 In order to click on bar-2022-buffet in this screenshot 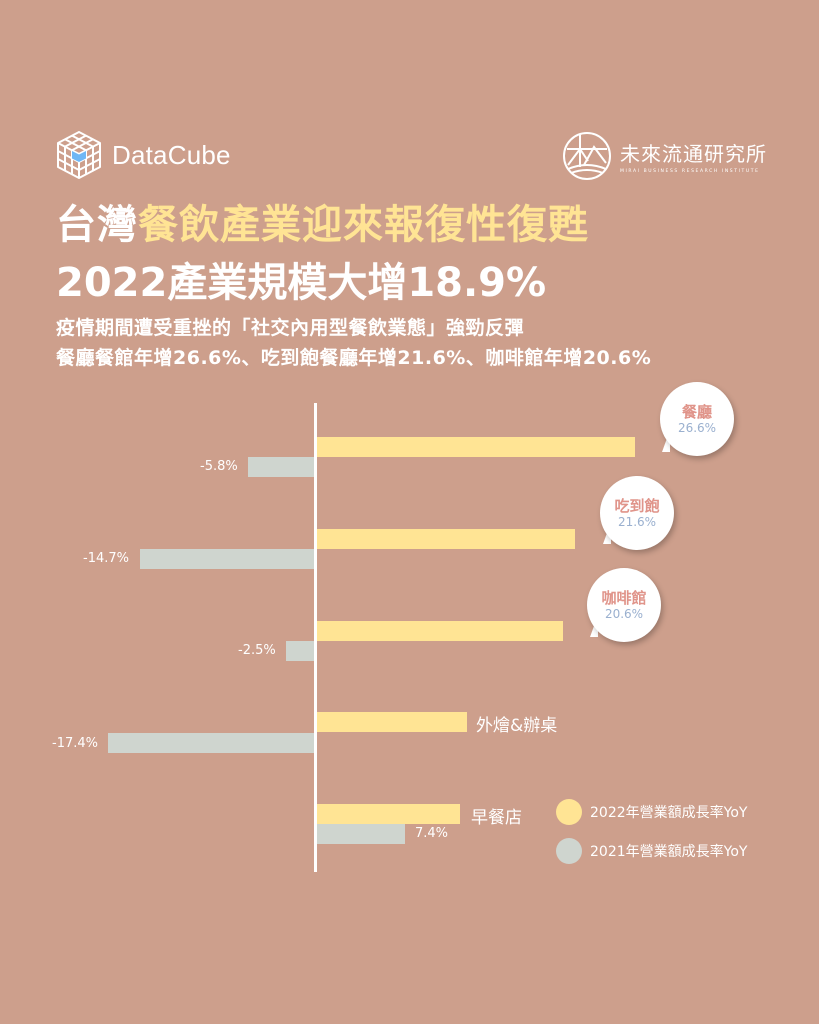, I will do `click(446, 539)`.